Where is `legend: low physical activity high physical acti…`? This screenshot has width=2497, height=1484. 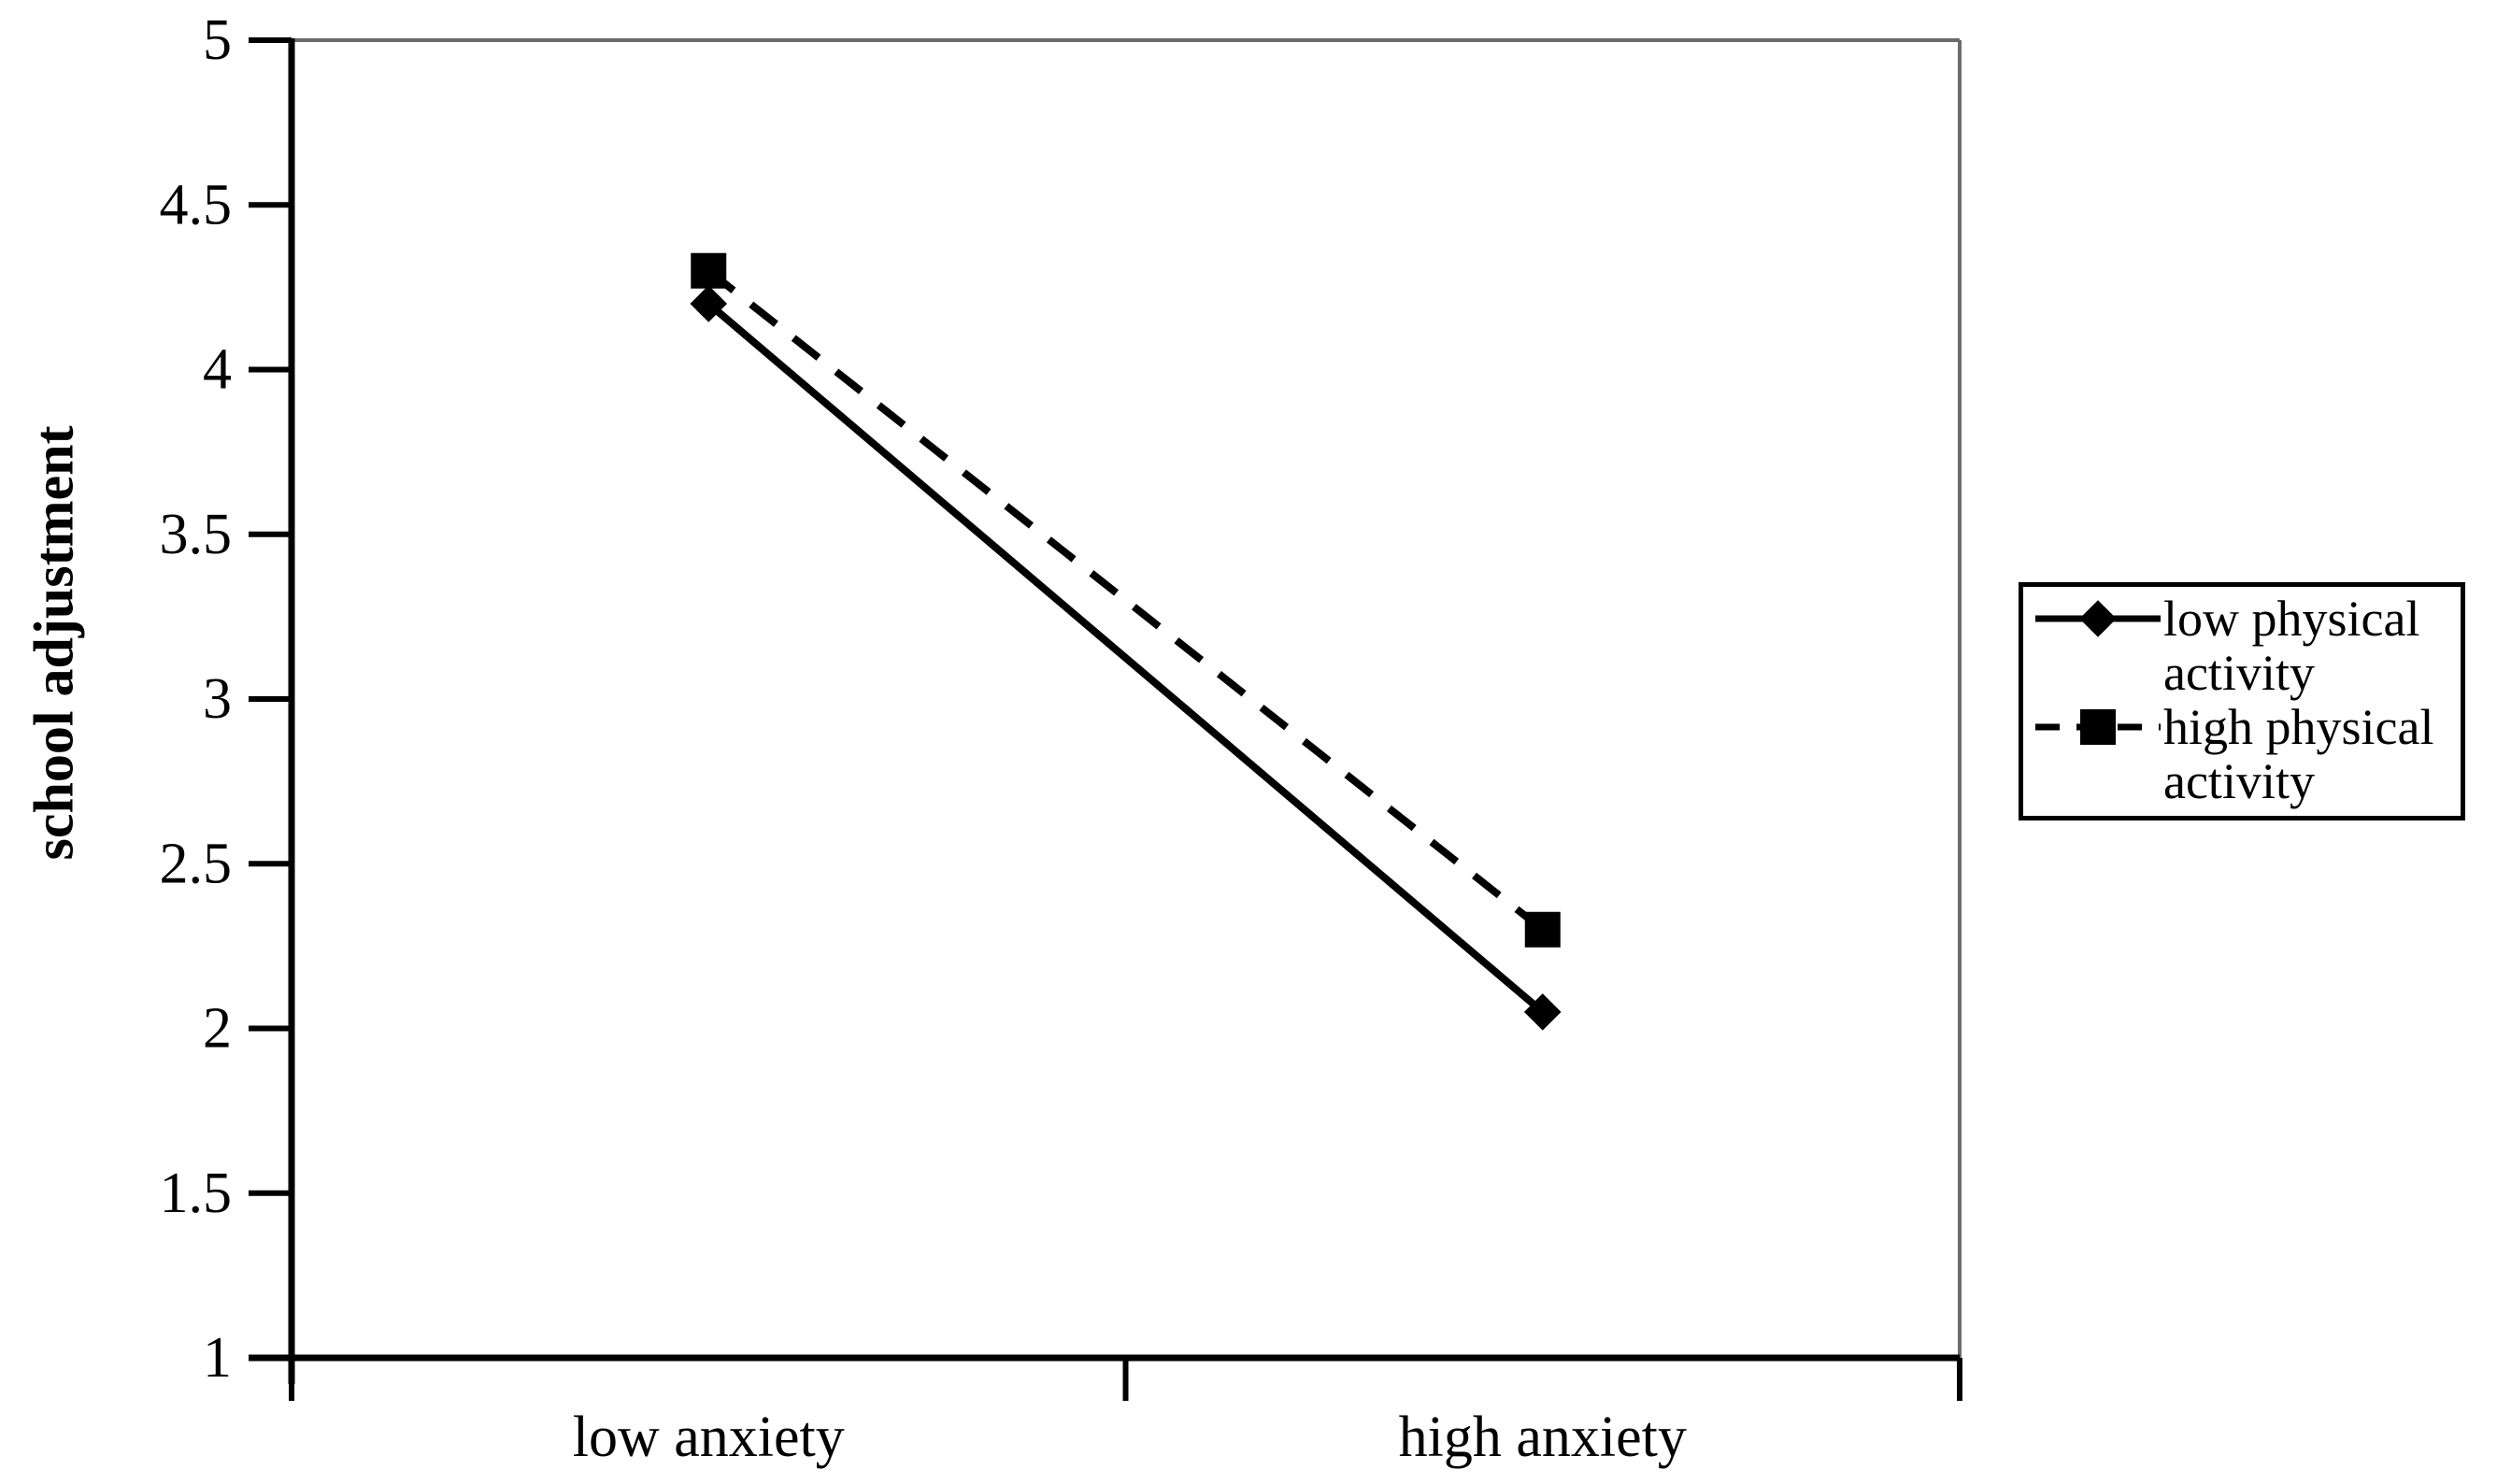
legend: low physical activity high physical acti… is located at coordinates (2242, 701).